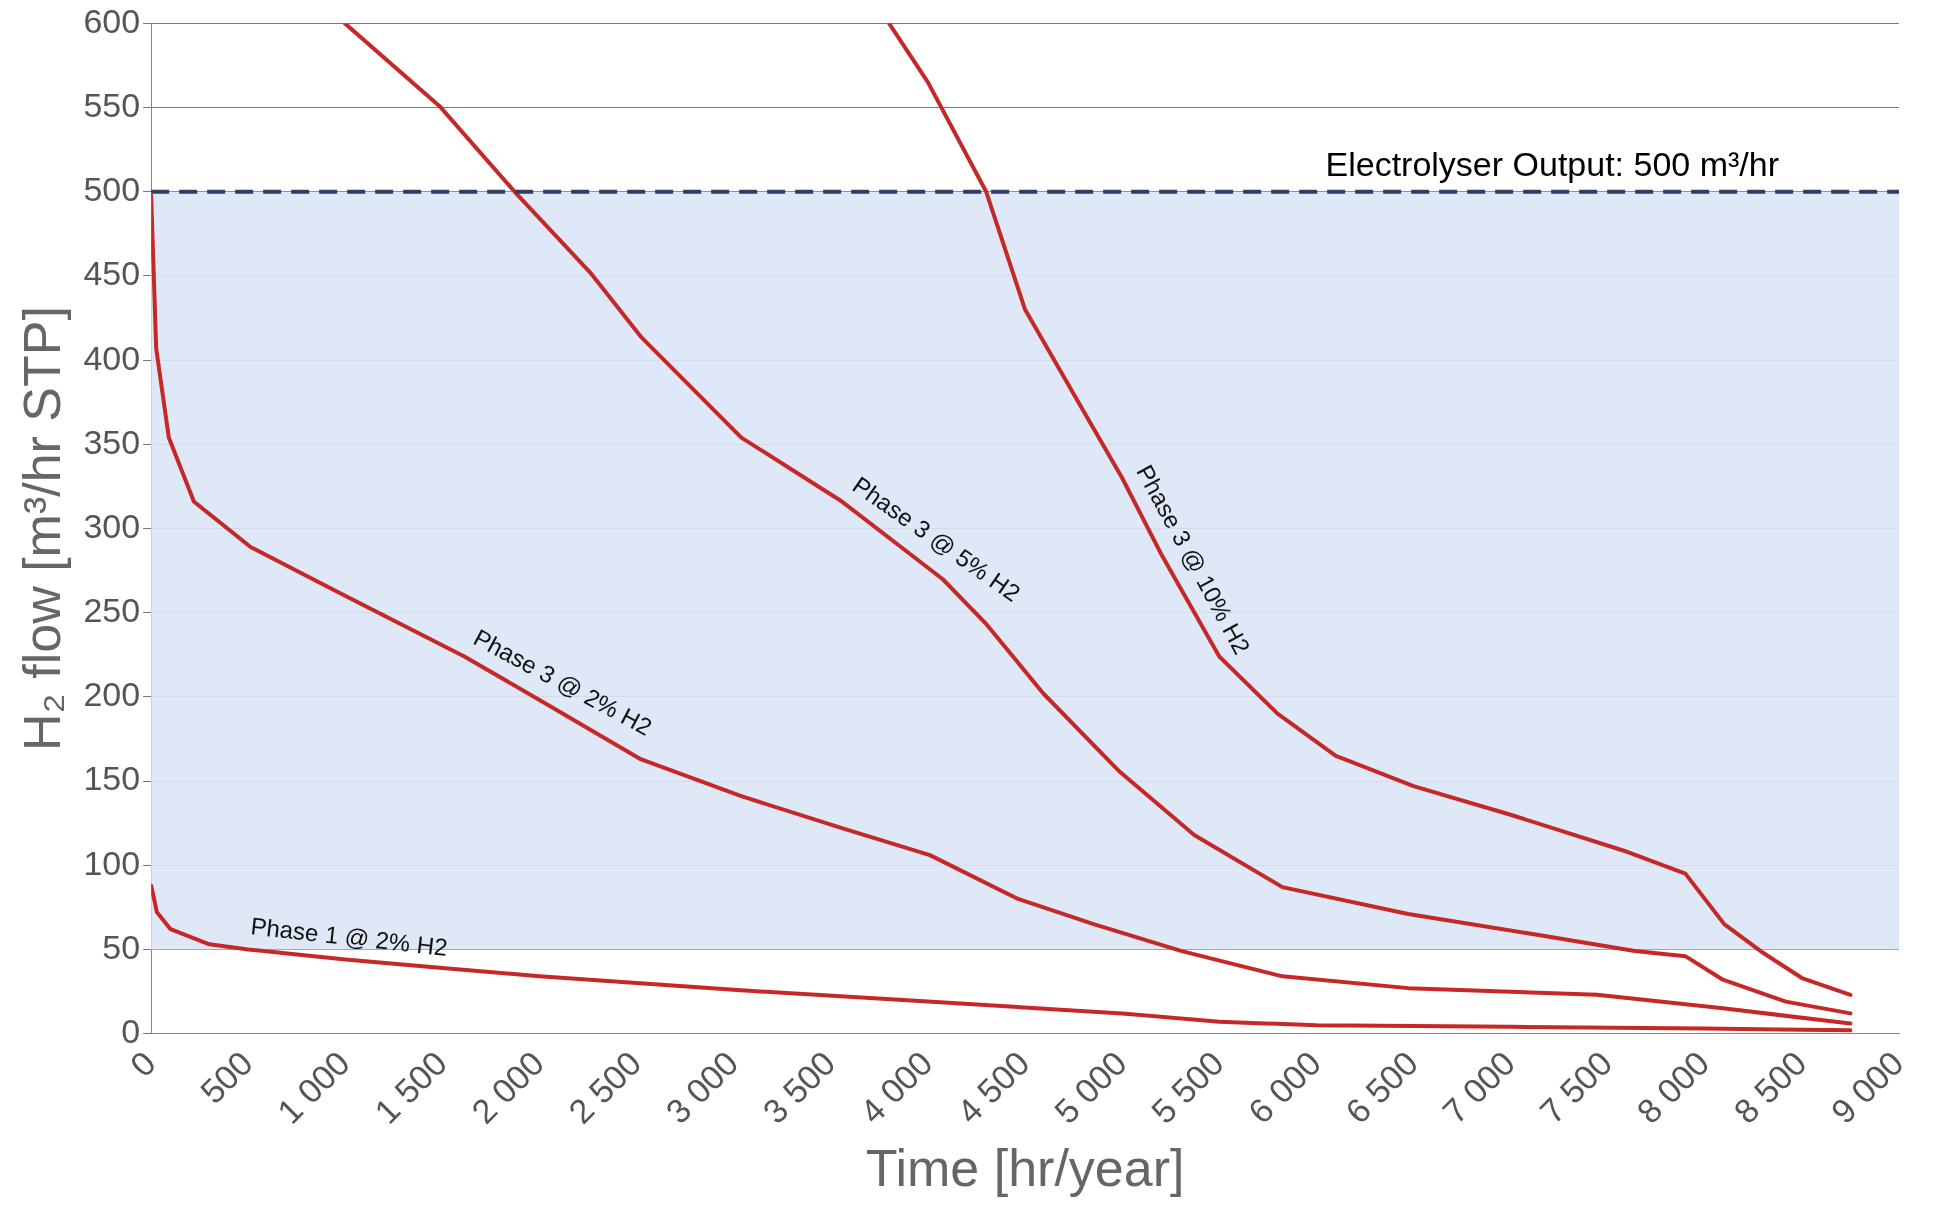 The height and width of the screenshot is (1217, 1939). What do you see at coordinates (1673, 1087) in the screenshot?
I see `x-tick-label: 8 000` at bounding box center [1673, 1087].